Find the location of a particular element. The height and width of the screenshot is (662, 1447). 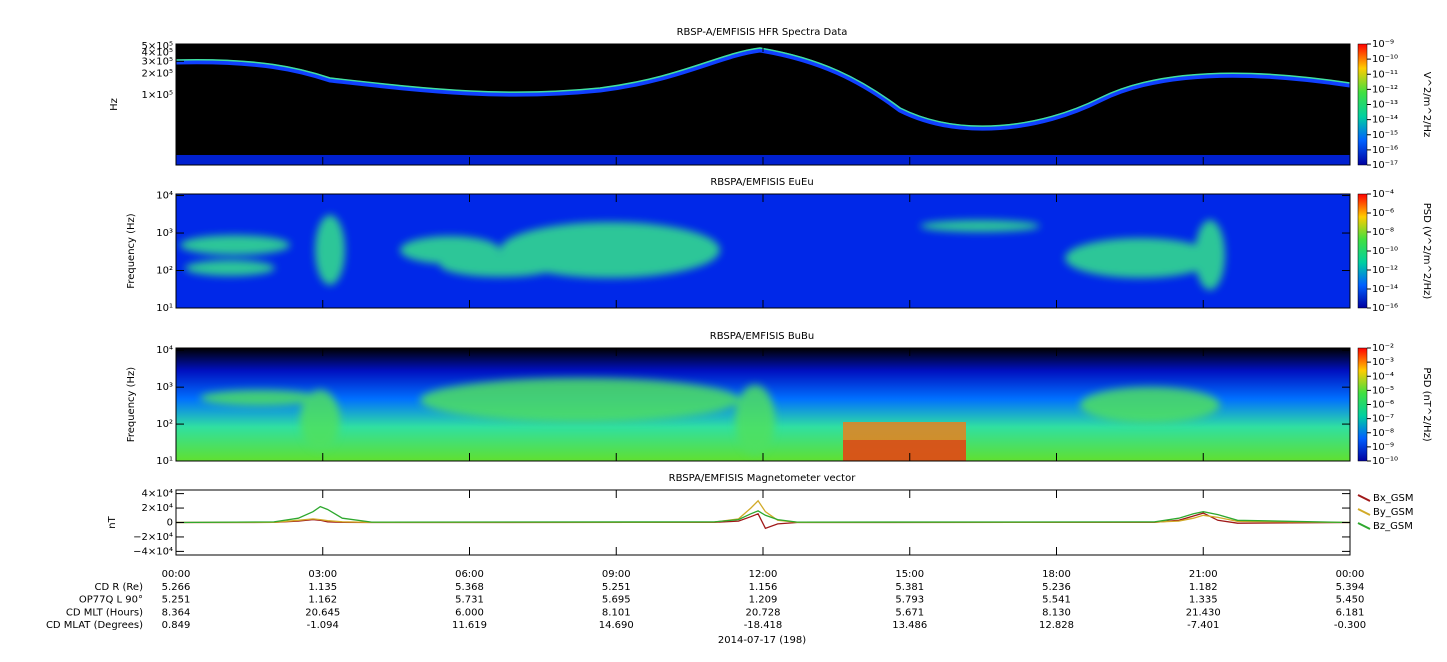

panel-title: RBSPA/EMFISIS EuEu is located at coordinates (761, 182).